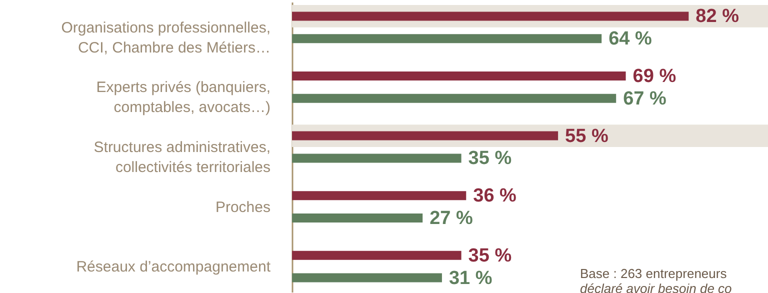 This screenshot has height=293, width=768. I want to click on data-label: 31 %, so click(470, 278).